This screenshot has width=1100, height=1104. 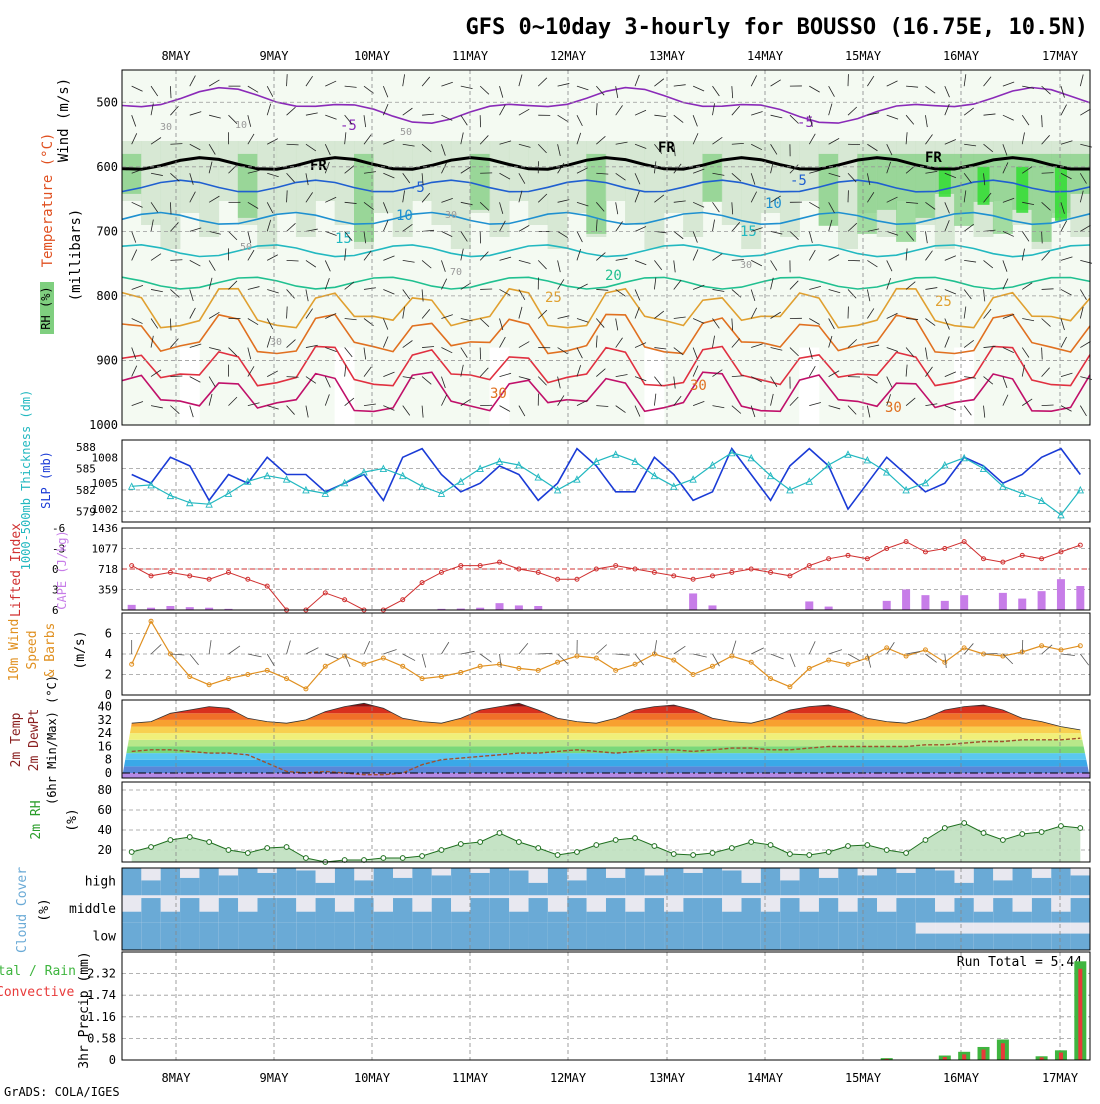 What do you see at coordinates (698, 386) in the screenshot?
I see `contour-label-15: 30` at bounding box center [698, 386].